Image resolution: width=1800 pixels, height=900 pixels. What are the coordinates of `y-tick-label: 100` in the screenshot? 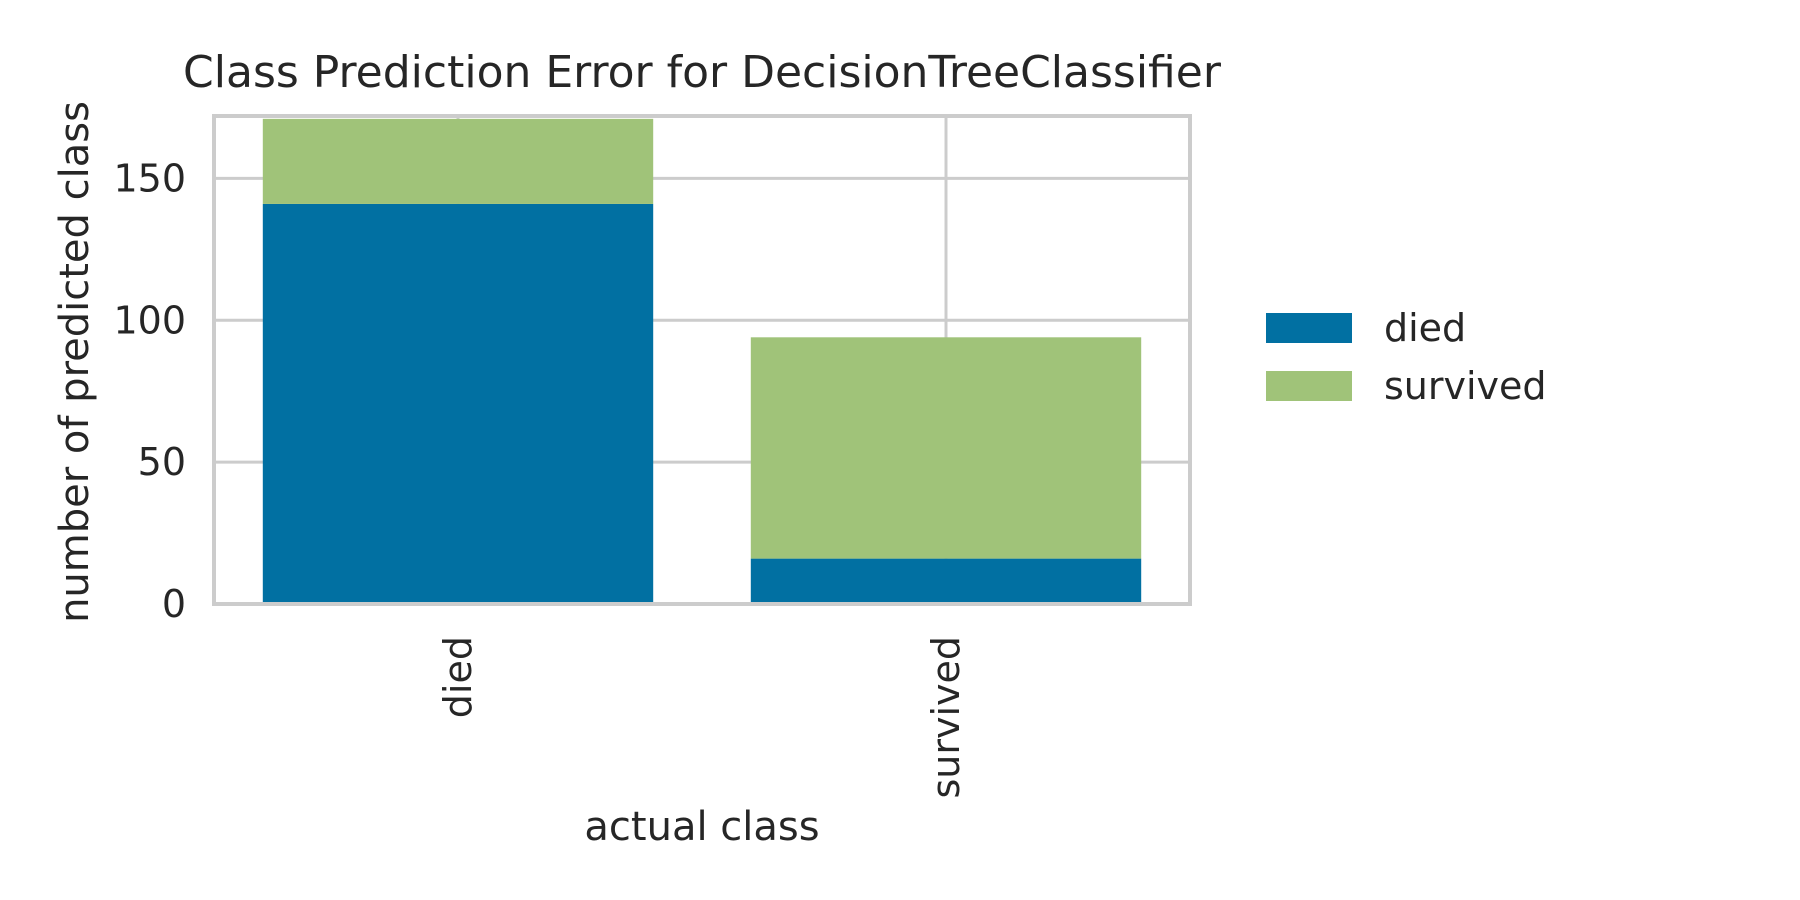 It's located at (149, 320).